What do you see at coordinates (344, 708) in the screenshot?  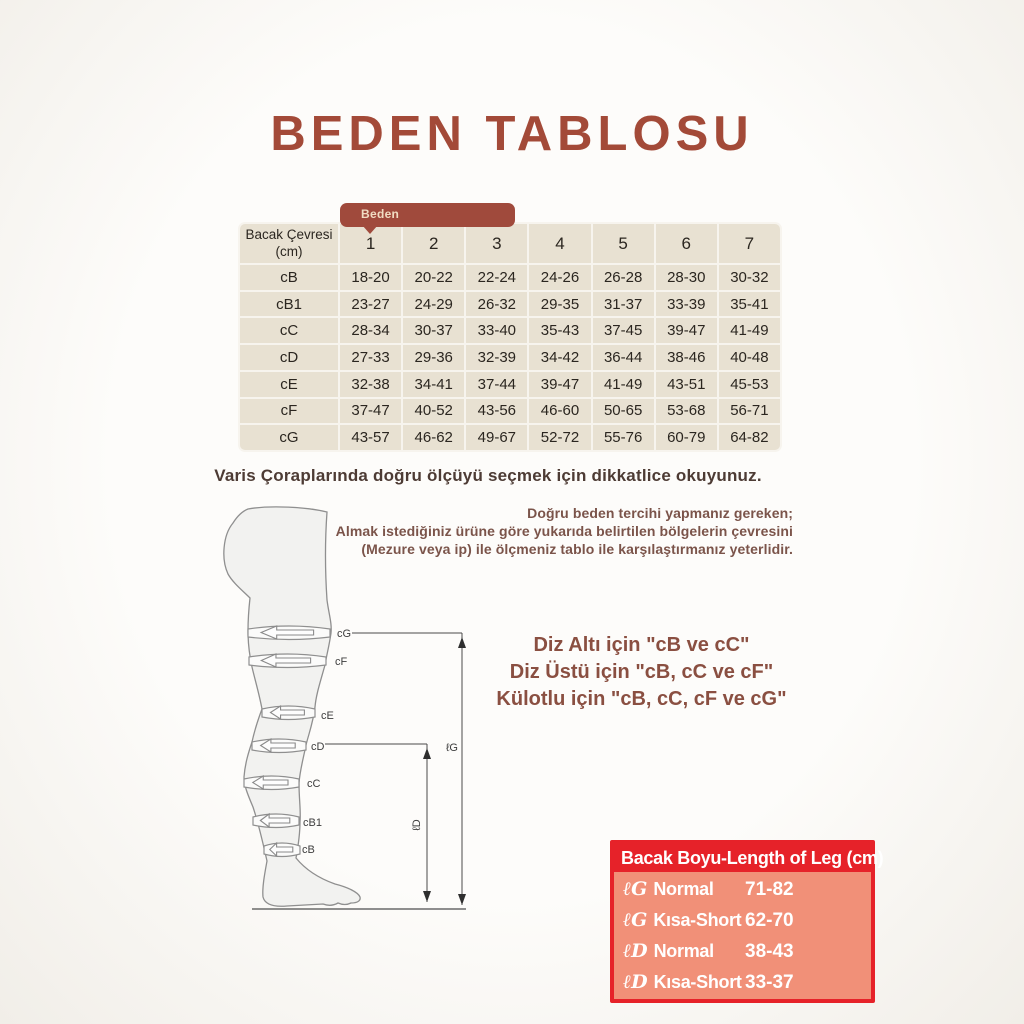 I see `leg-diagram: cG cF cE cD cC cB1 cB ℓG ℓD` at bounding box center [344, 708].